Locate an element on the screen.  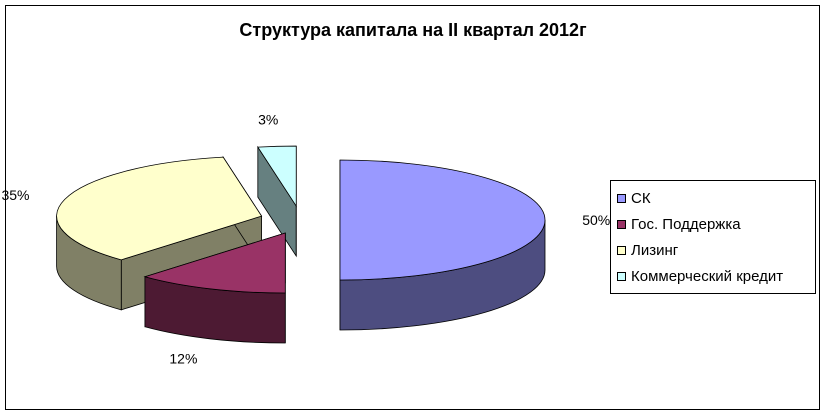
legend-item-credit: Коммерческий кредит is located at coordinates (700, 276).